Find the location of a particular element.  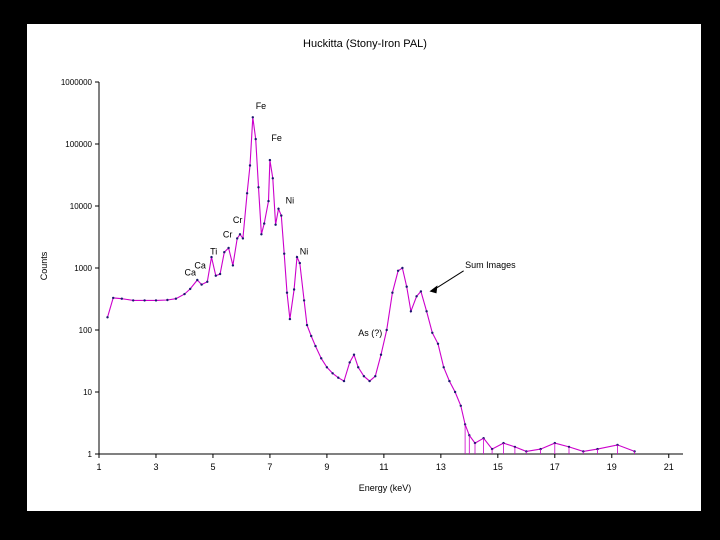

peak-label: Sum Images is located at coordinates (490, 265).